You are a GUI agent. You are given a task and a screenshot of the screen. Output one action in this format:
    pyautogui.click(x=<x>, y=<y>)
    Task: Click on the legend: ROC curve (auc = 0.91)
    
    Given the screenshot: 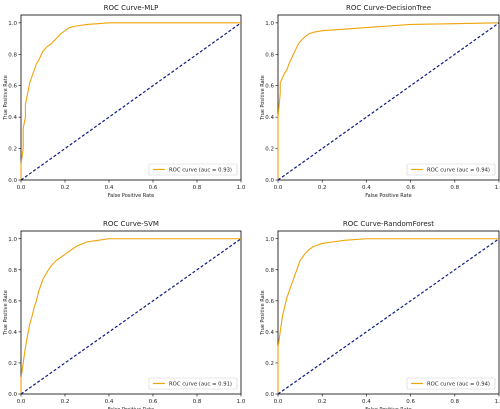 What is the action you would take?
    pyautogui.click(x=193, y=383)
    